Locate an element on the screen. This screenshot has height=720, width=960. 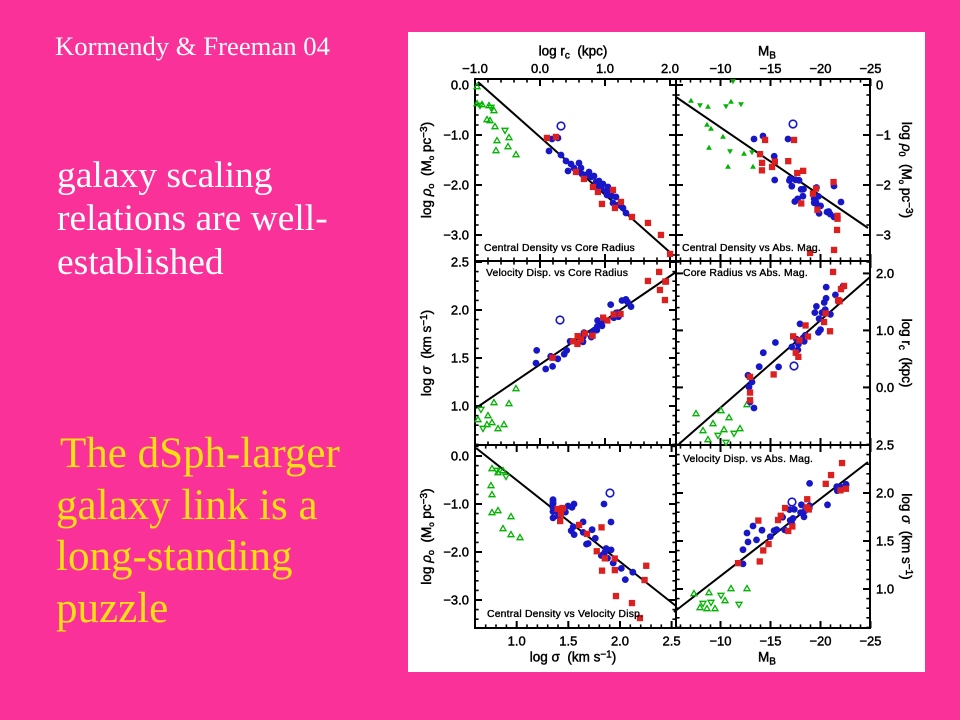
svg-text: Central Density vs Abs. Mag. is located at coordinates (751, 248).